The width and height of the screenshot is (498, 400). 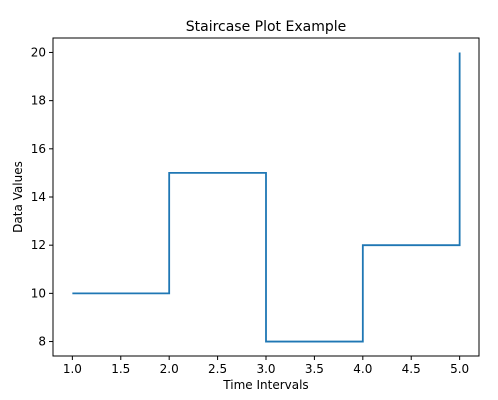 What do you see at coordinates (459, 369) in the screenshot?
I see `x-tick-label: 5.0` at bounding box center [459, 369].